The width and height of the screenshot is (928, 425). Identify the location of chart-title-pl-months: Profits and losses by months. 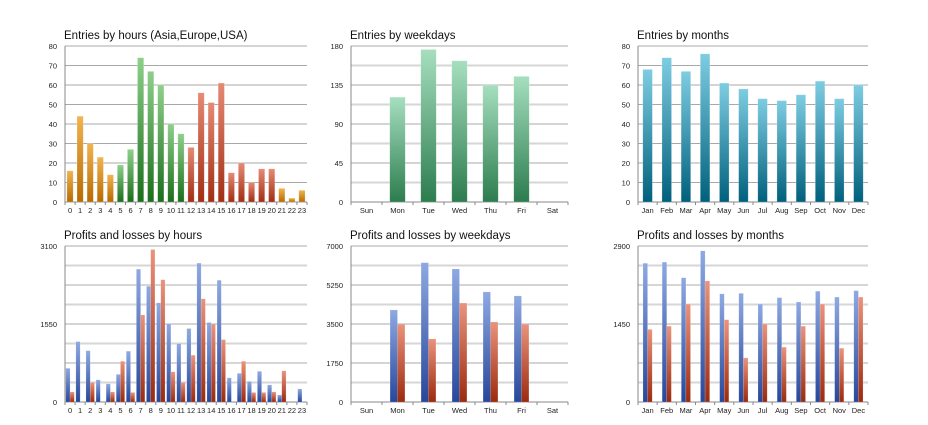
(710, 236).